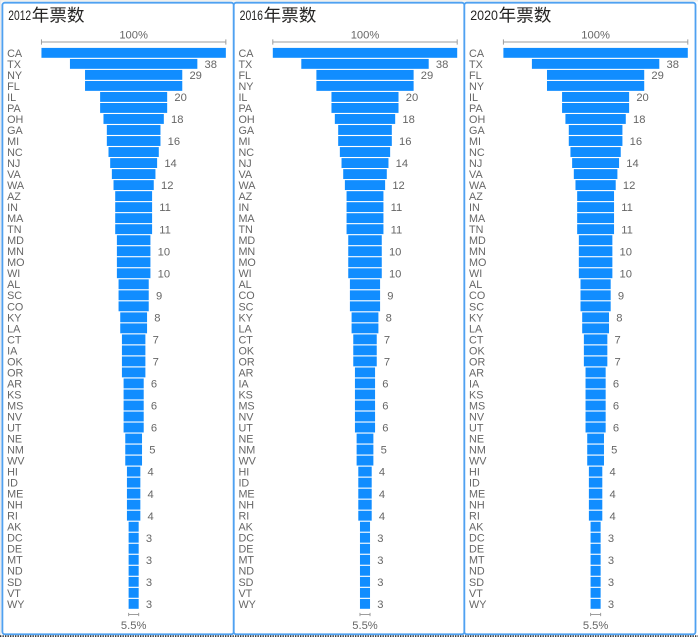  I want to click on svg-text: HI, so click(243, 473).